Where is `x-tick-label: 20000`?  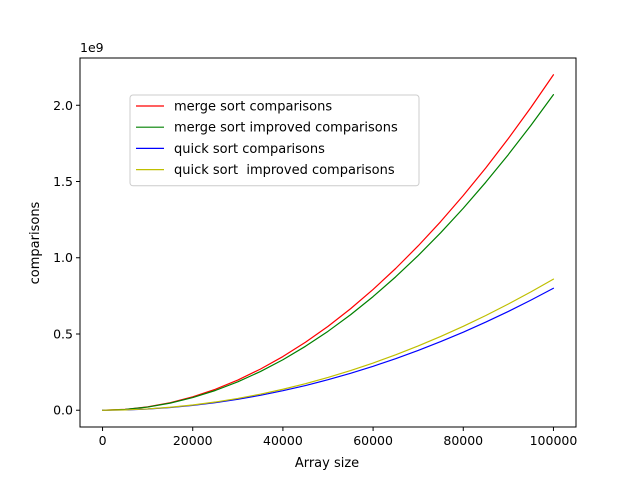
x-tick-label: 20000 is located at coordinates (193, 440).